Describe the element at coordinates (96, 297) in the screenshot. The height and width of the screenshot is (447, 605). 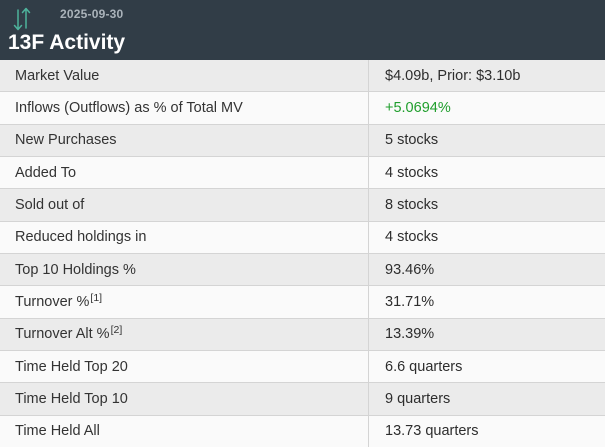
I see `footnote-marker: [1]` at that location.